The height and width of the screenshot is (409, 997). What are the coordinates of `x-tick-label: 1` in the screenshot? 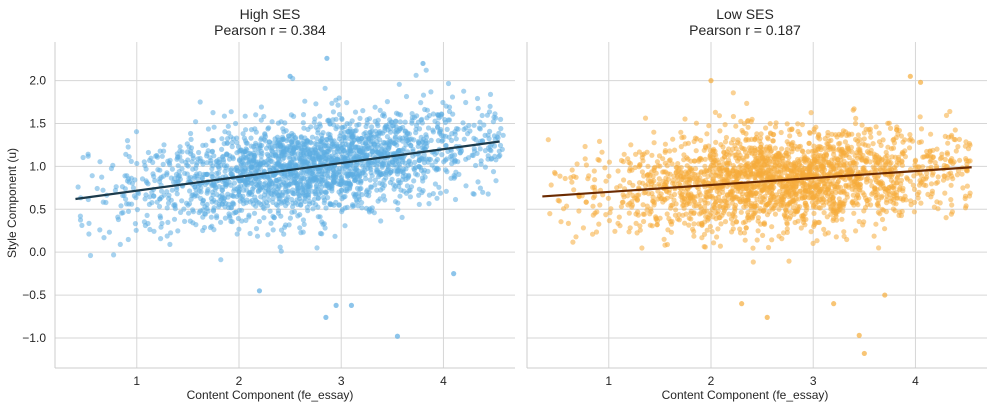 It's located at (608, 381).